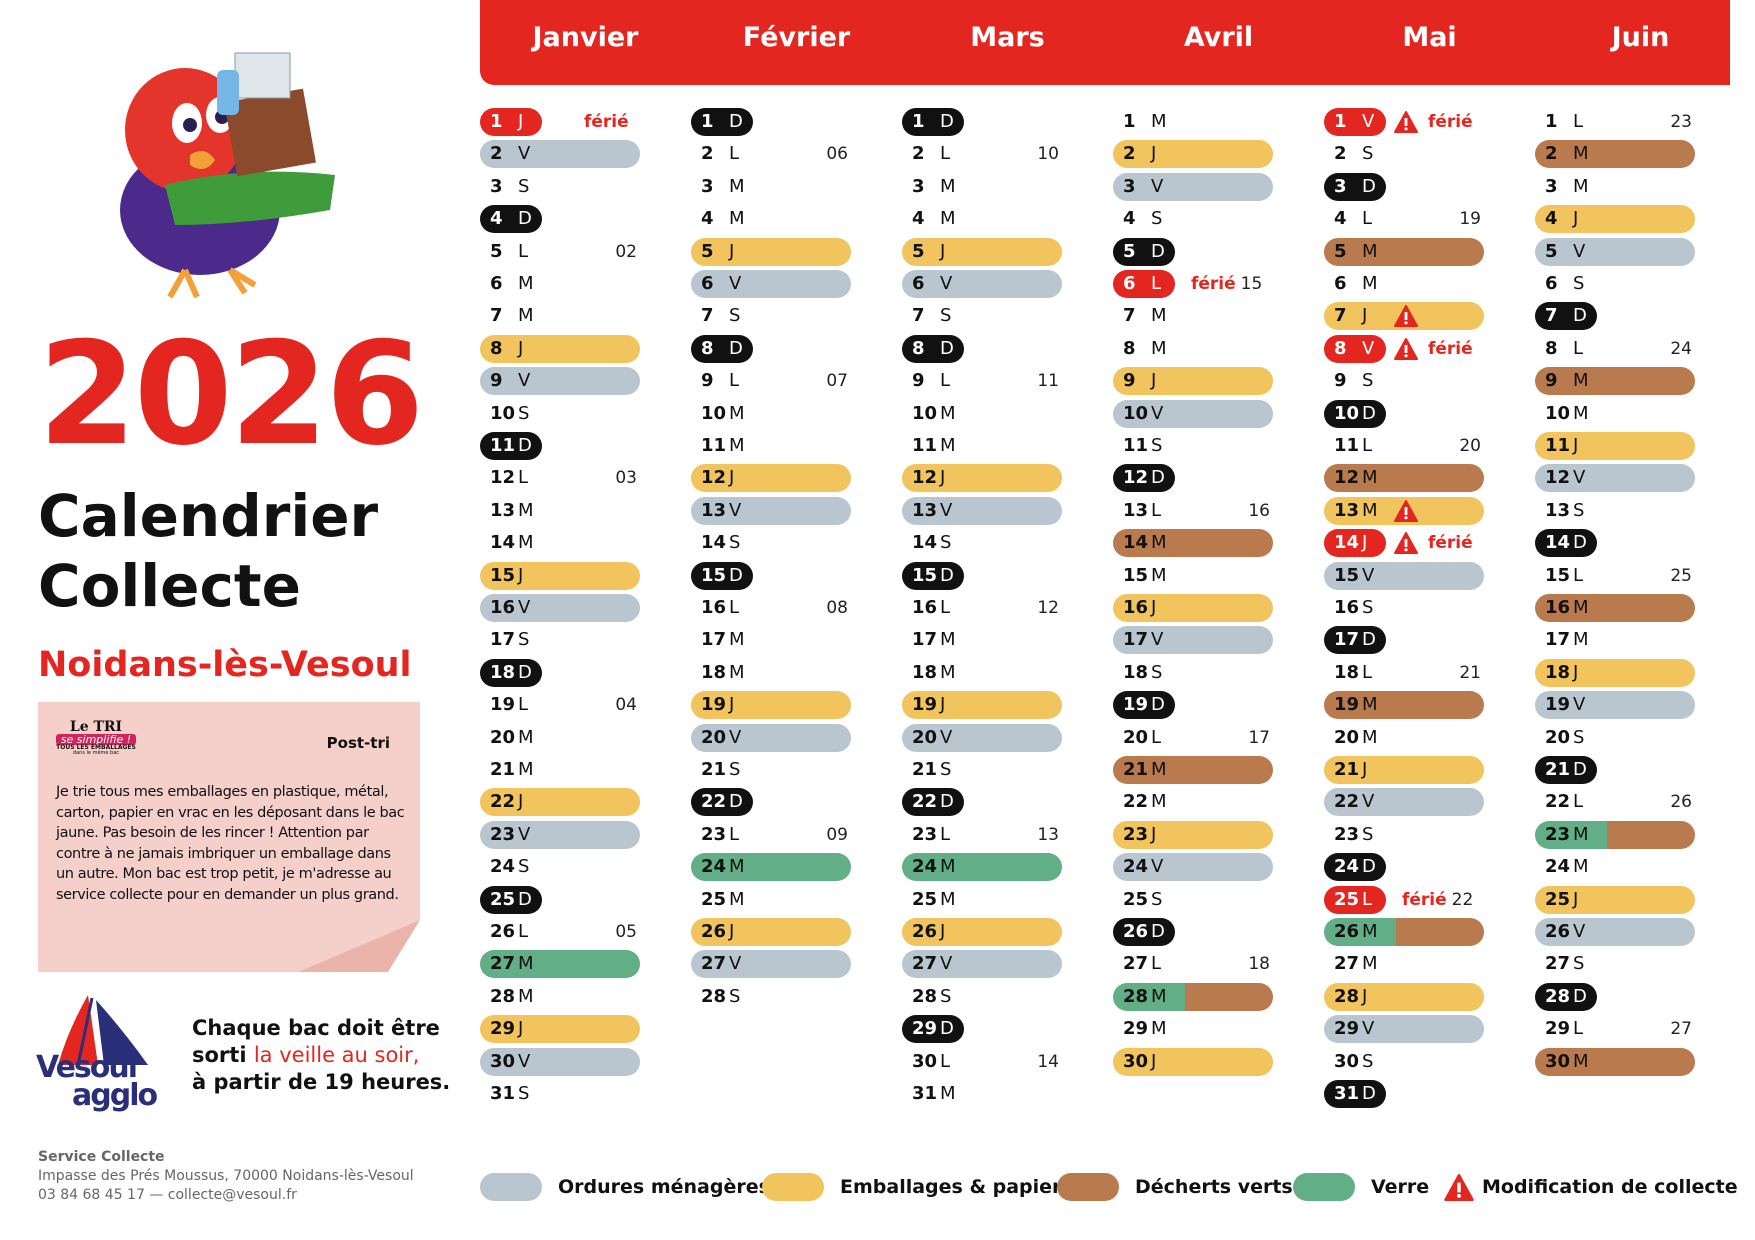  Describe the element at coordinates (1459, 1187) in the screenshot. I see `legend-icon-wrap` at that location.